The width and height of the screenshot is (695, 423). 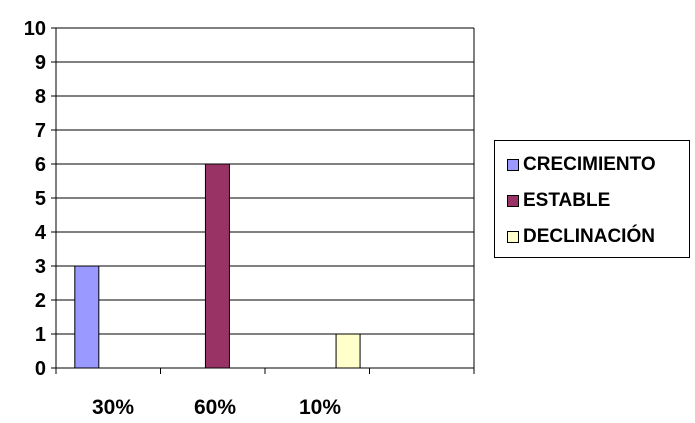 I want to click on y-tick-label: 7, so click(x=40, y=131).